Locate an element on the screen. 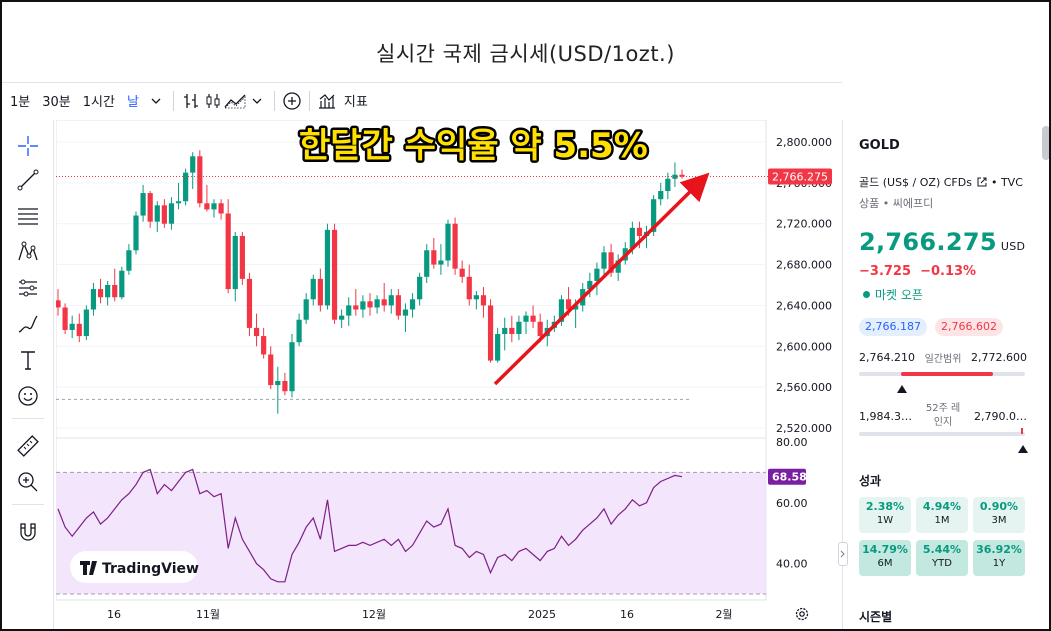  ruler-icon is located at coordinates (28, 446).